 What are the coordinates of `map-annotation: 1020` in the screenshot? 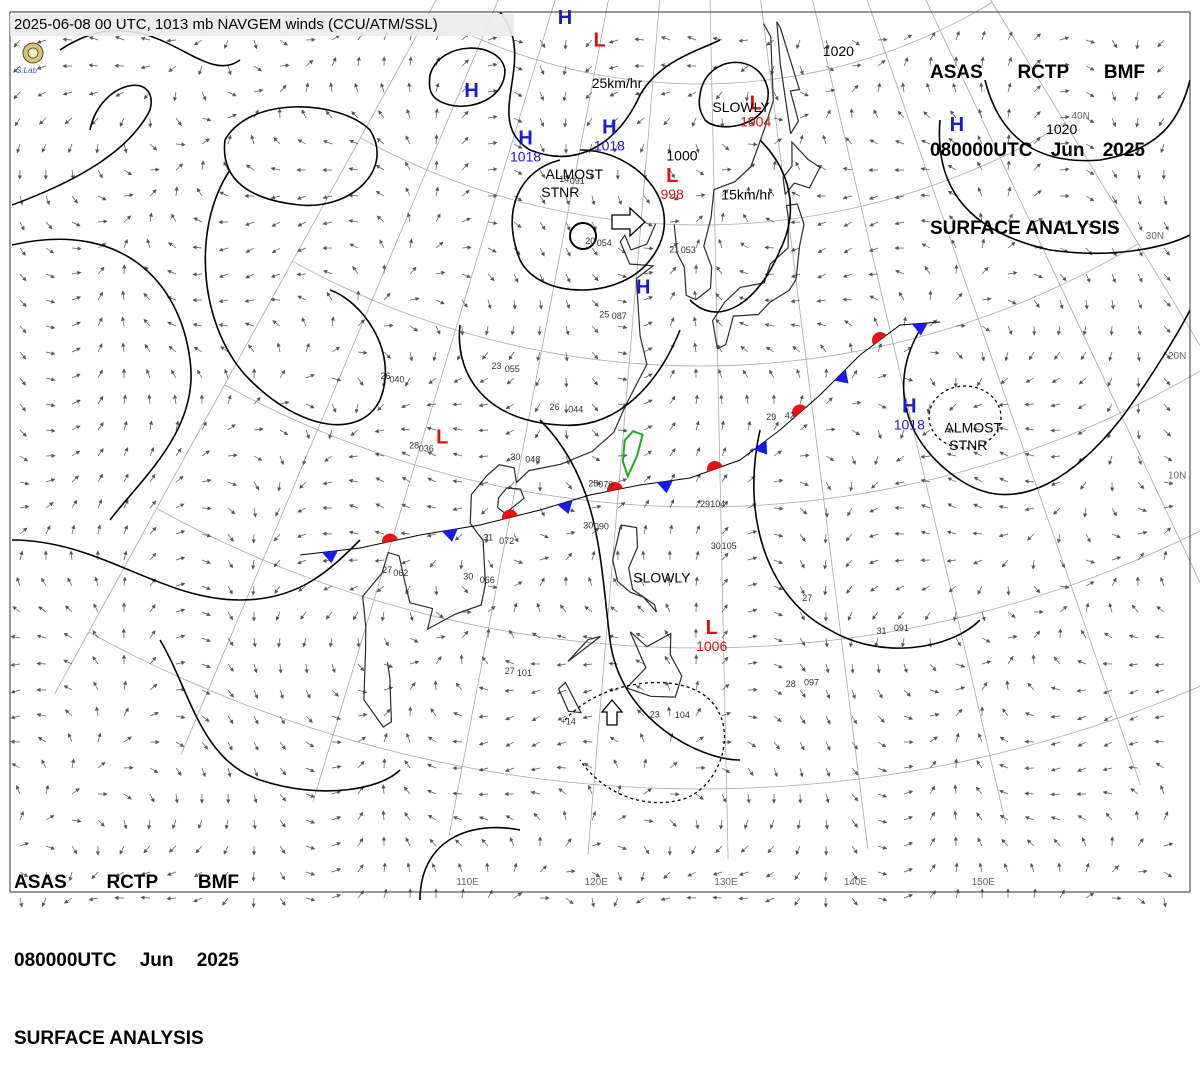 It's located at (838, 51).